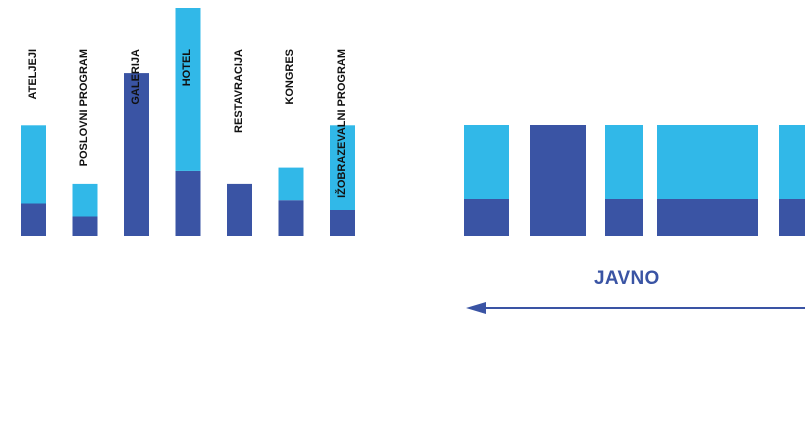  Describe the element at coordinates (187, 68) in the screenshot. I see `category-label-hotel: HOTEL` at that location.